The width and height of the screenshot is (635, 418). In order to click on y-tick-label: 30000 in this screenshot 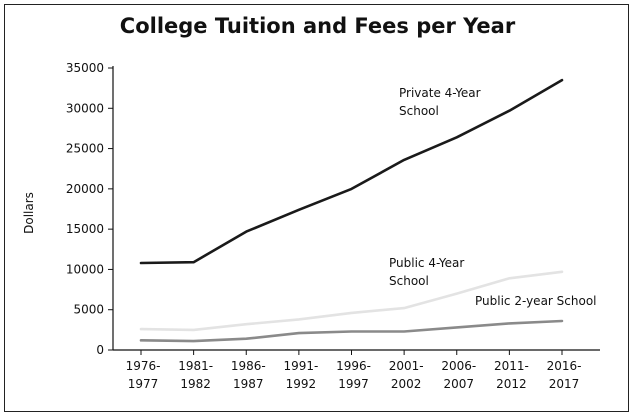, I will do `click(85, 108)`.